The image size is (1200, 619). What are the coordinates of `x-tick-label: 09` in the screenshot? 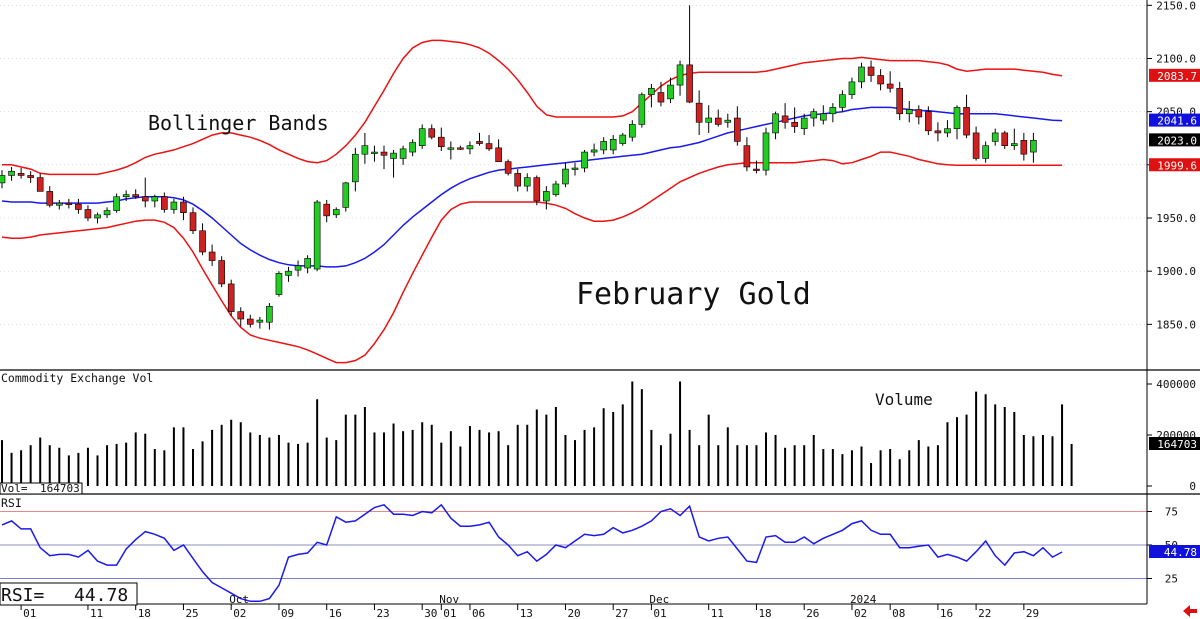 It's located at (287, 613).